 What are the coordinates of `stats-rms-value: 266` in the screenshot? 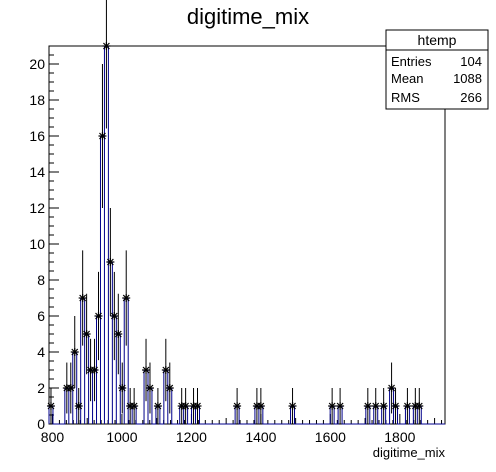 It's located at (471, 97).